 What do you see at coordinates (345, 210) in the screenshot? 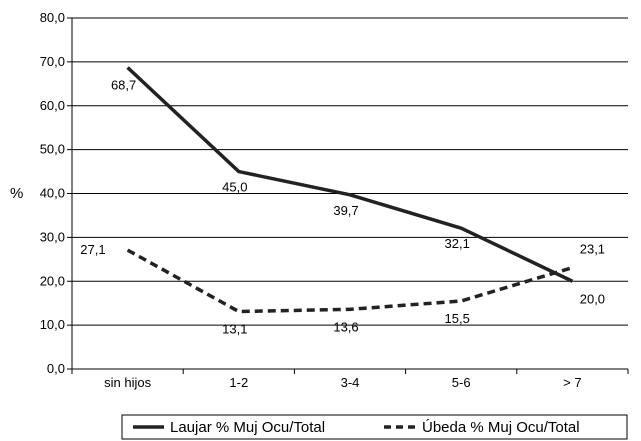
I see `data-label-s0-p2: 39,7` at bounding box center [345, 210].